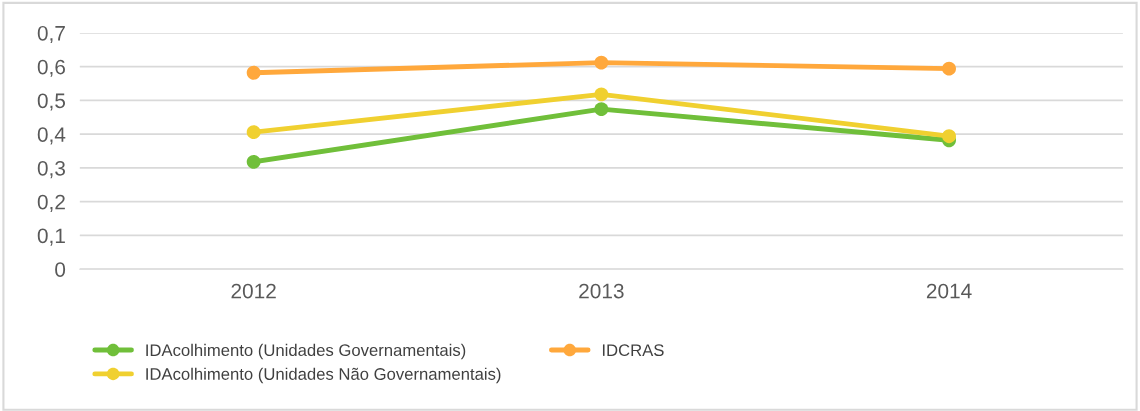  I want to click on legend-label: IDAcolhimento (Unidades Não Governamentais), so click(323, 375).